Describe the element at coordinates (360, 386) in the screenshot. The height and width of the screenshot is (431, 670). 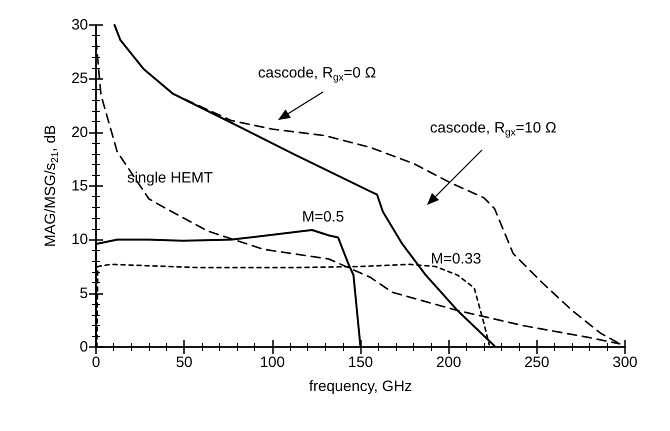
I see `x-axis-title: frequency, GHz` at that location.